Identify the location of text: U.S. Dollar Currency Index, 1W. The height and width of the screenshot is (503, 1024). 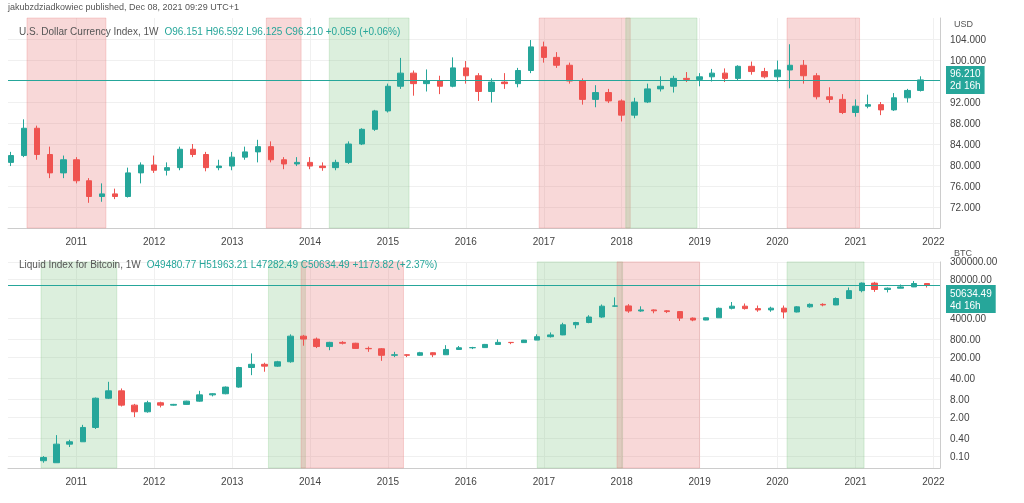
(89, 31).